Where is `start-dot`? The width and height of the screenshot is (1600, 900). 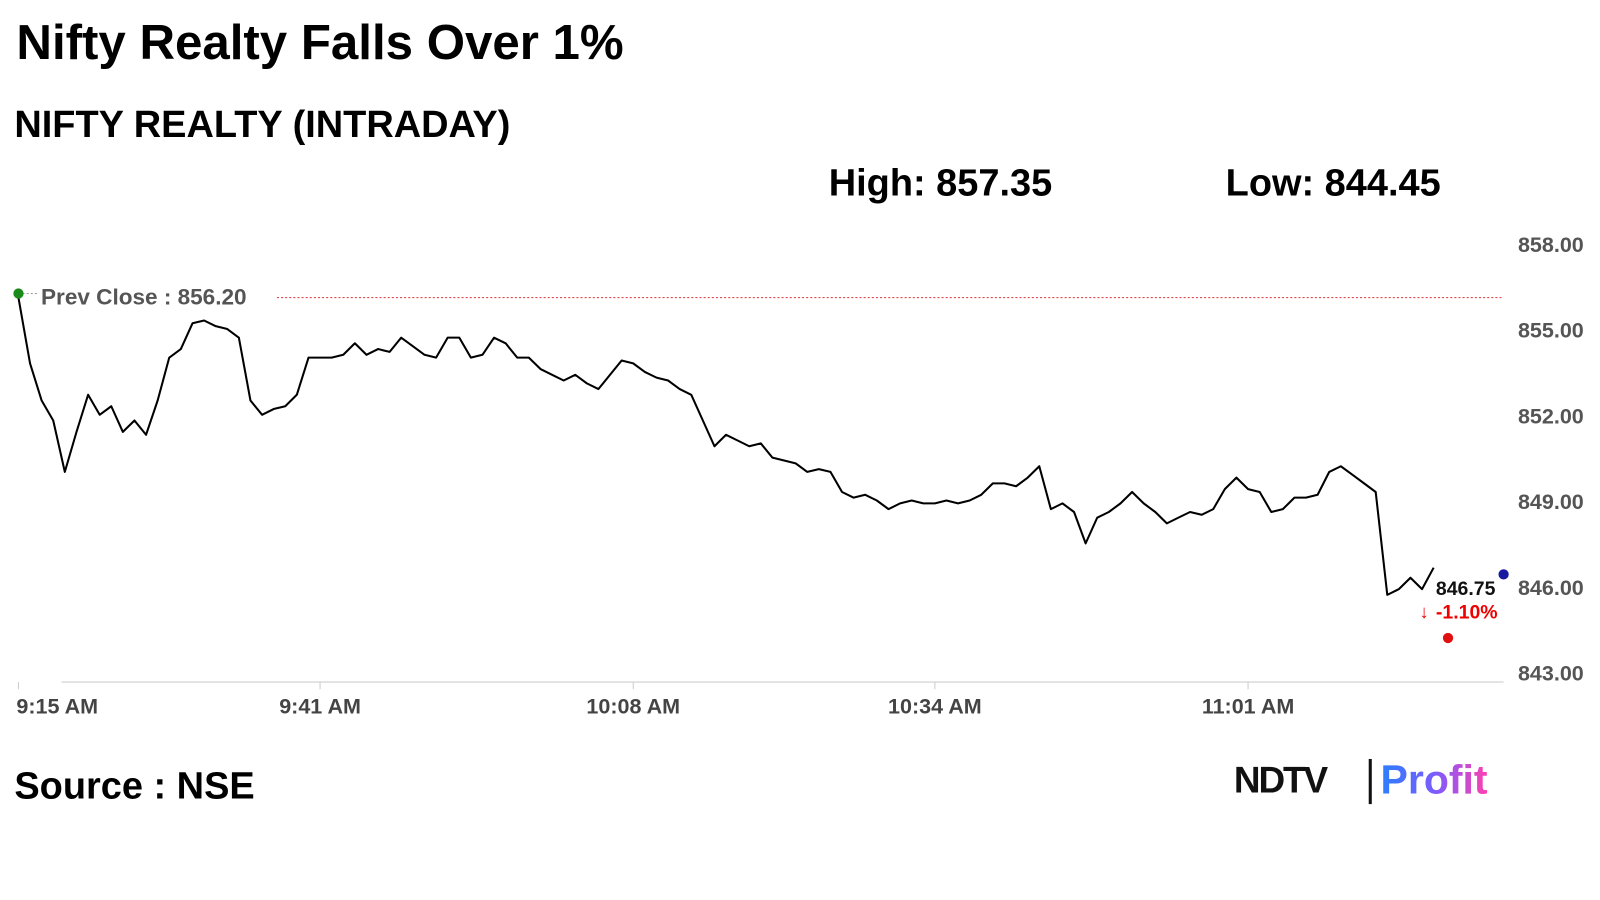
start-dot is located at coordinates (18, 293).